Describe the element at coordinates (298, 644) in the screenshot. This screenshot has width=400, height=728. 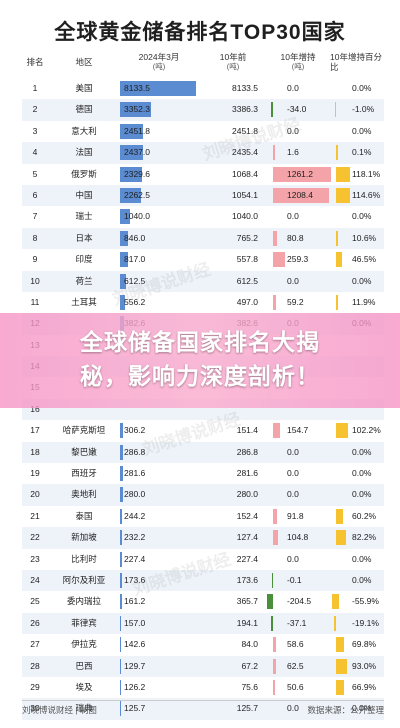
I see `increase-cell: 58.6` at that location.